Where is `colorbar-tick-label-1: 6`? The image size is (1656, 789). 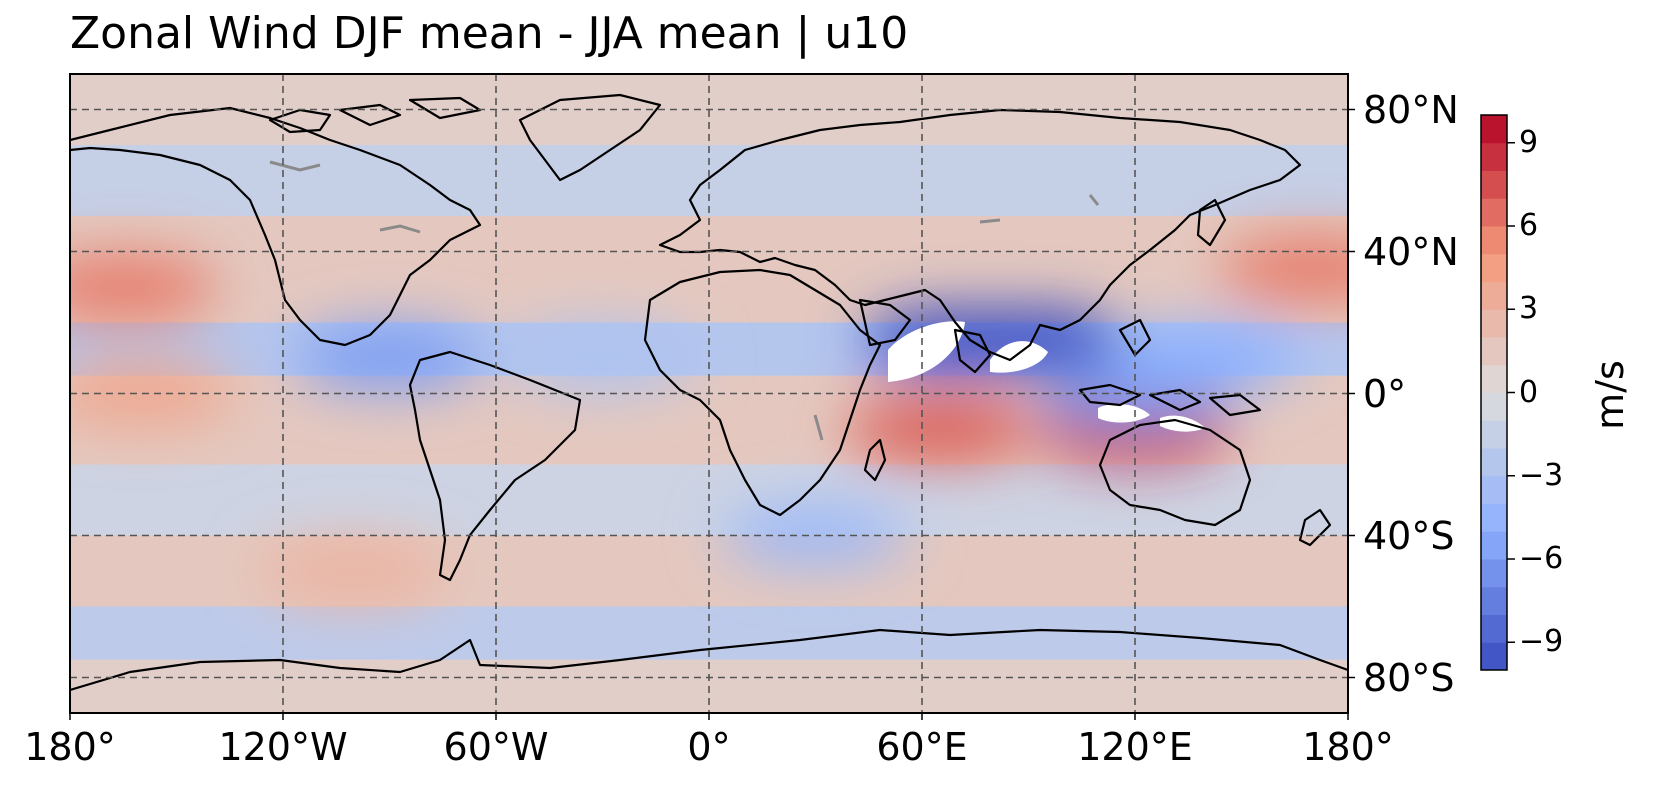 colorbar-tick-label-1: 6 is located at coordinates (1529, 225).